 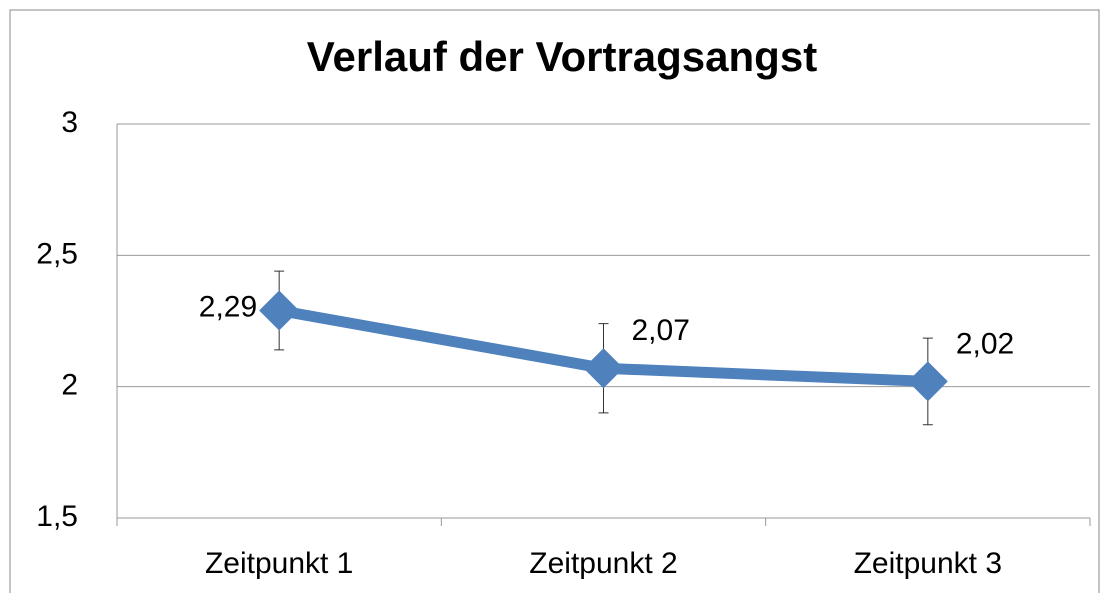 What do you see at coordinates (57, 253) in the screenshot?
I see `y-tick-label: 2,5` at bounding box center [57, 253].